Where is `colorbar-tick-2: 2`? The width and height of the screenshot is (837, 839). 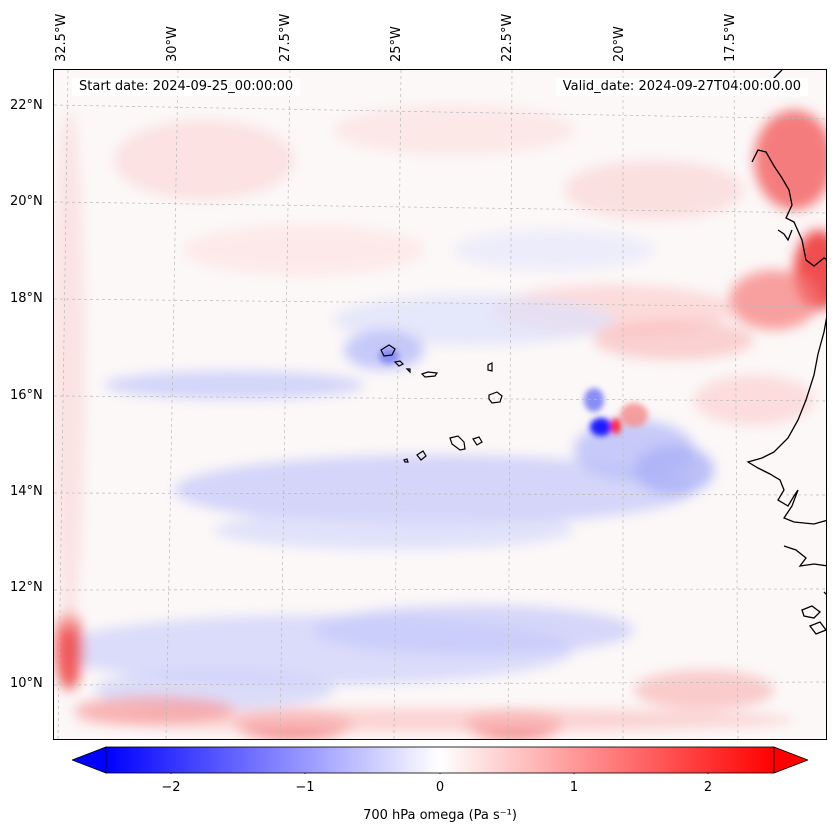 colorbar-tick-2: 2 is located at coordinates (708, 787).